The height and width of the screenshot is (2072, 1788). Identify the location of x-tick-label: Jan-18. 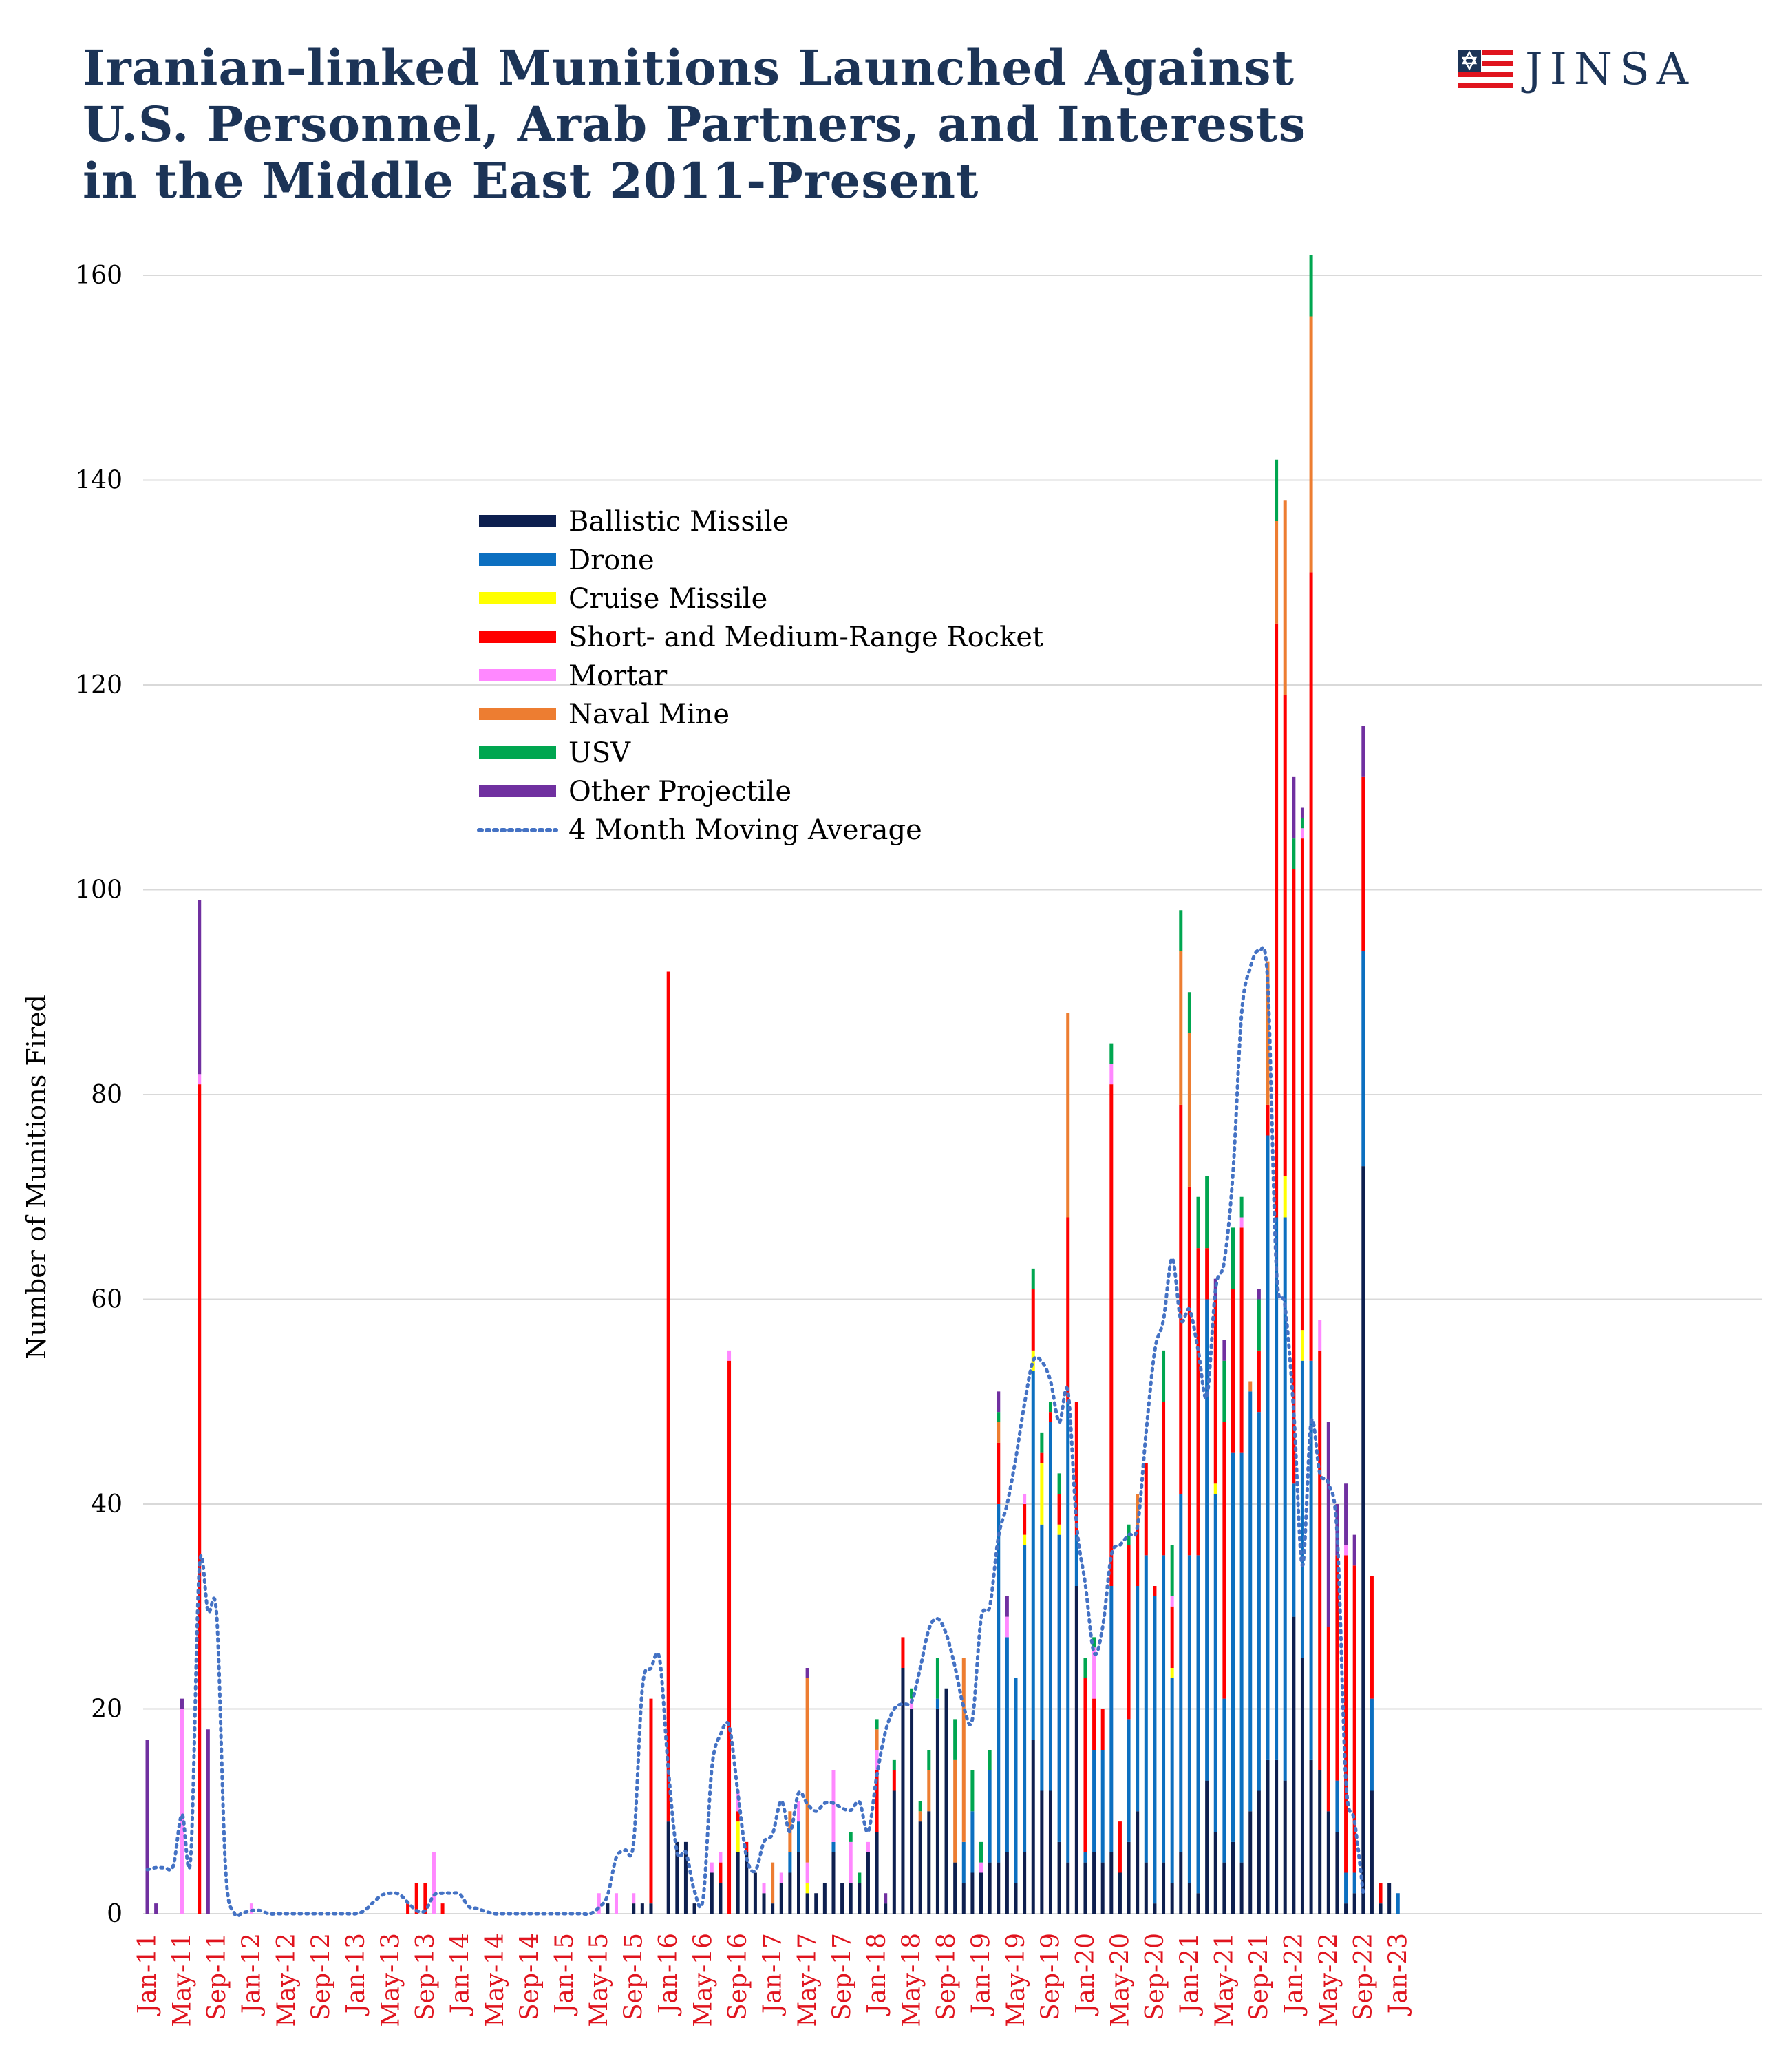
(877, 1974).